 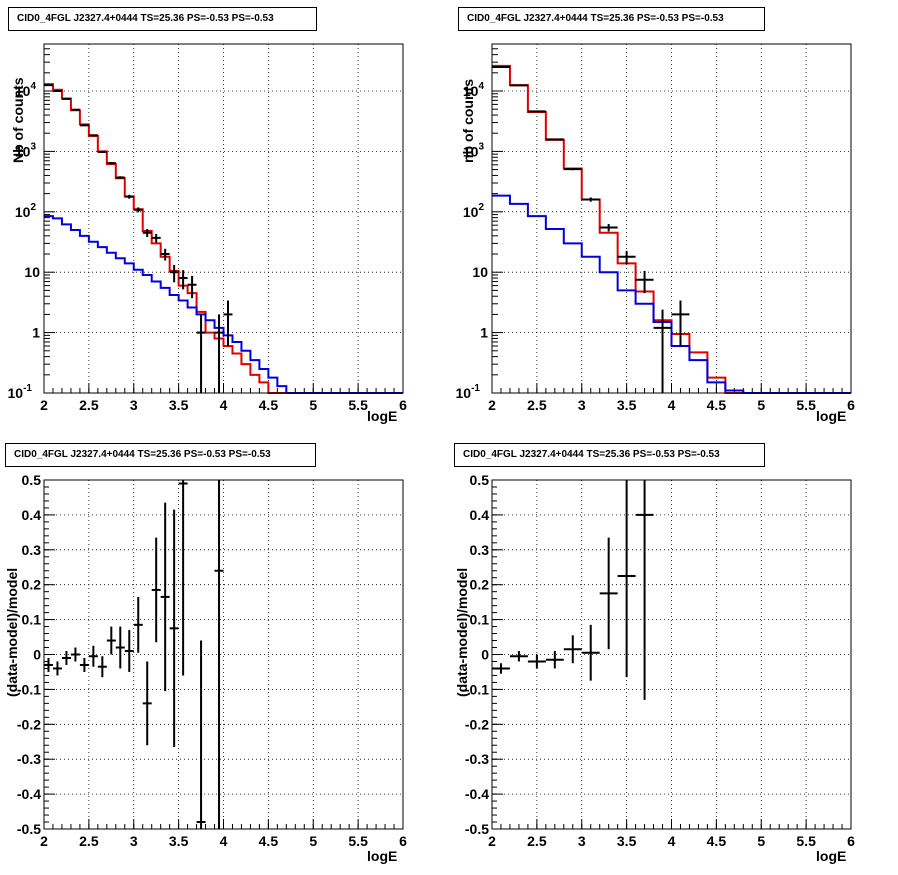 I want to click on y-tick-label: 0.4, so click(x=480, y=515).